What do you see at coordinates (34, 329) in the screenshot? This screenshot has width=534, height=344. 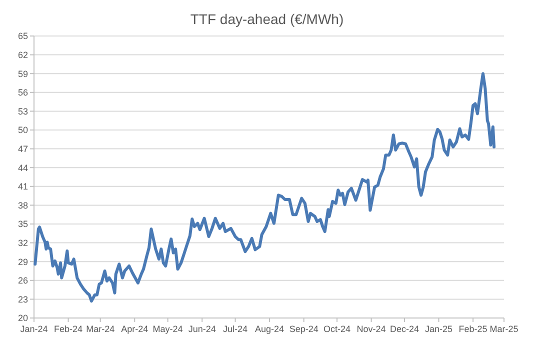 I see `x-tick-label: Jan-24` at bounding box center [34, 329].